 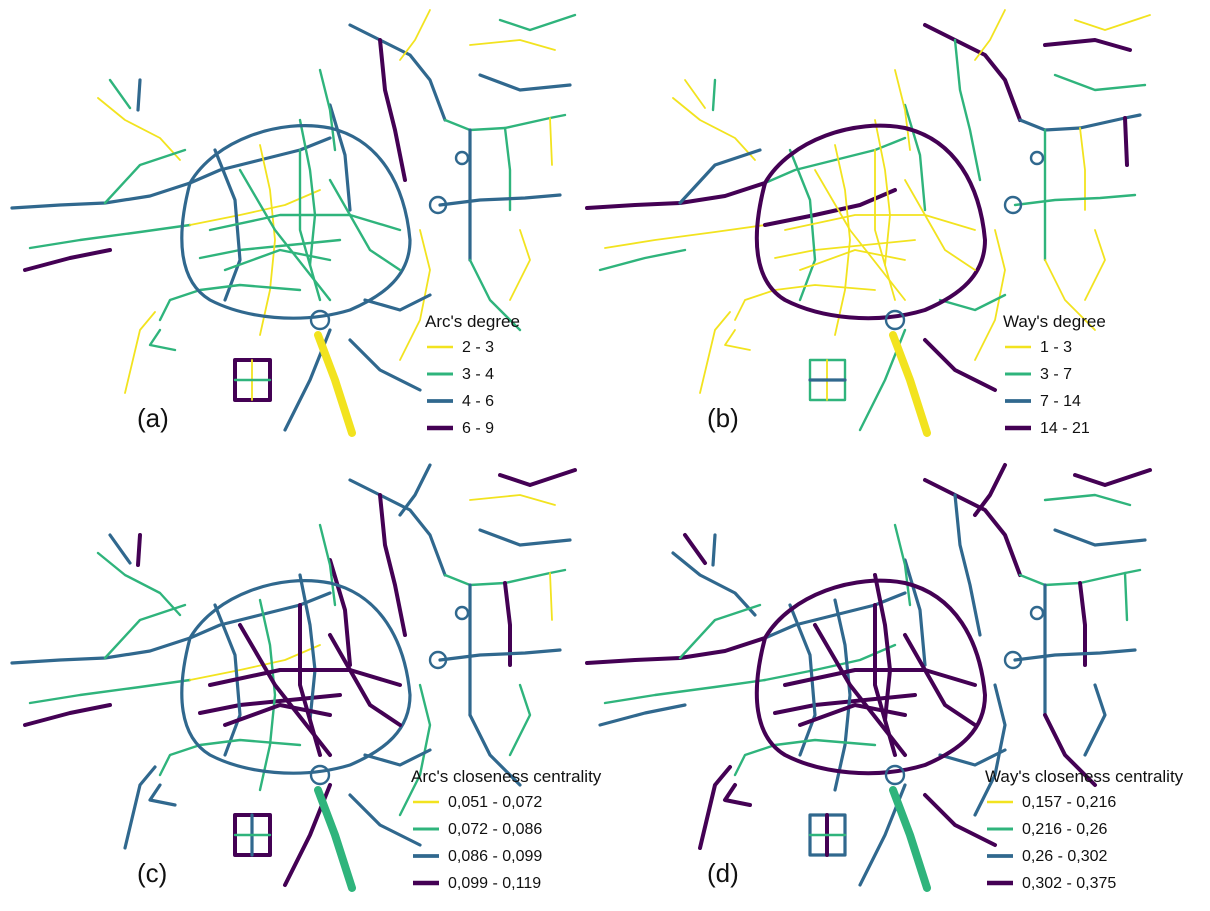 I want to click on legend-item-0: 0,051 - 0,072, so click(x=495, y=802).